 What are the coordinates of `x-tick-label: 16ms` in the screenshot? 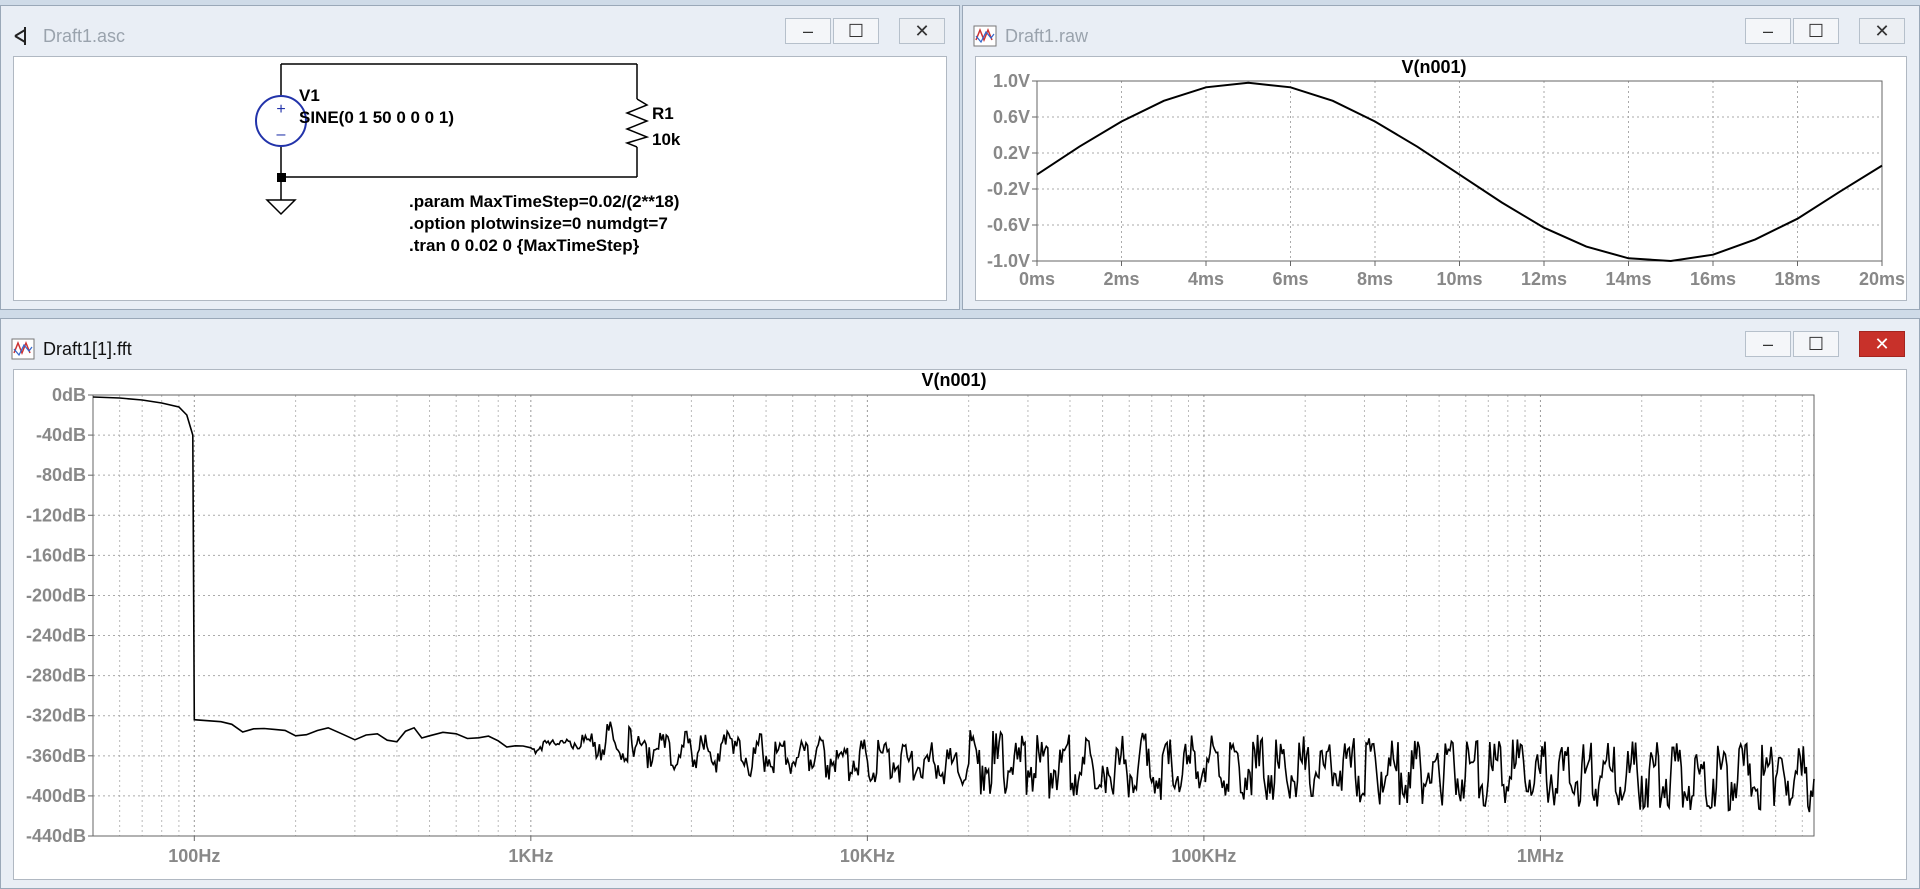 It's located at (1713, 279).